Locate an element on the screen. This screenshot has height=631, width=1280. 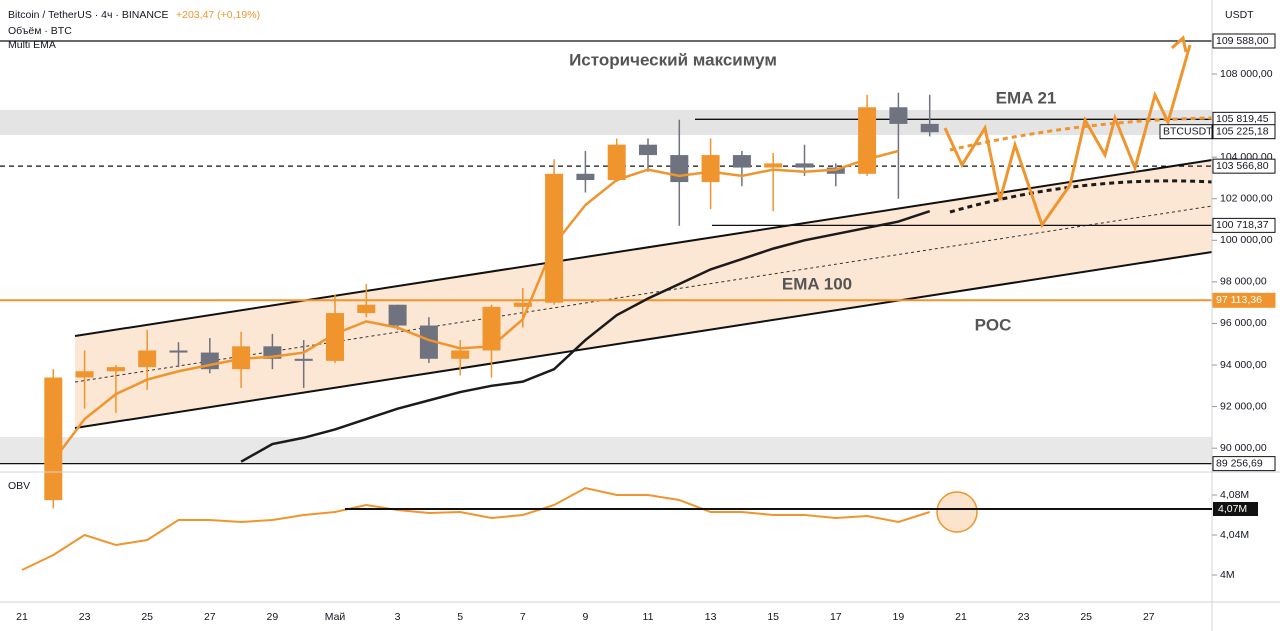
price-marker-label: 103 566,80 is located at coordinates (1242, 166).